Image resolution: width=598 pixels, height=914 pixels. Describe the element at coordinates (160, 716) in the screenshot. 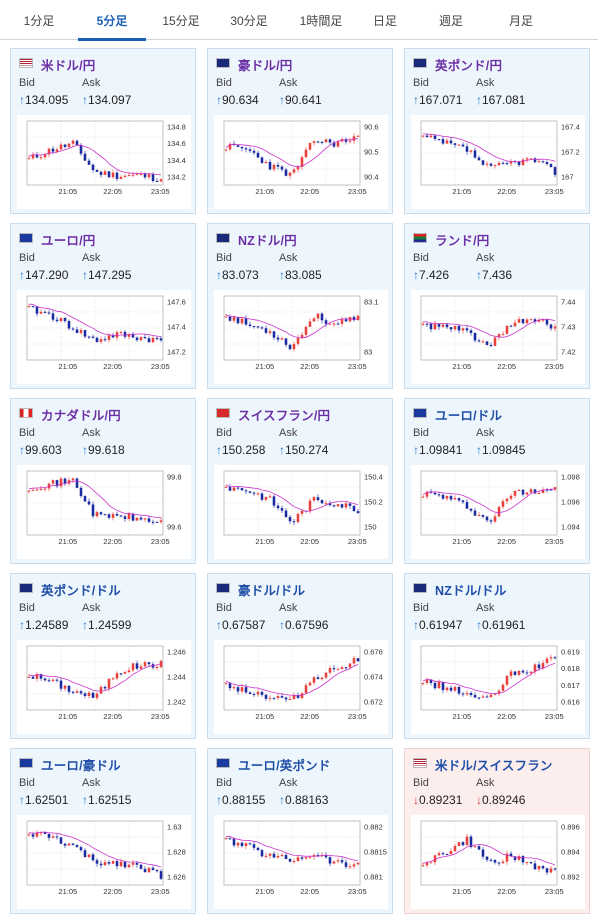

I see `x-tick-label: 23:05` at that location.